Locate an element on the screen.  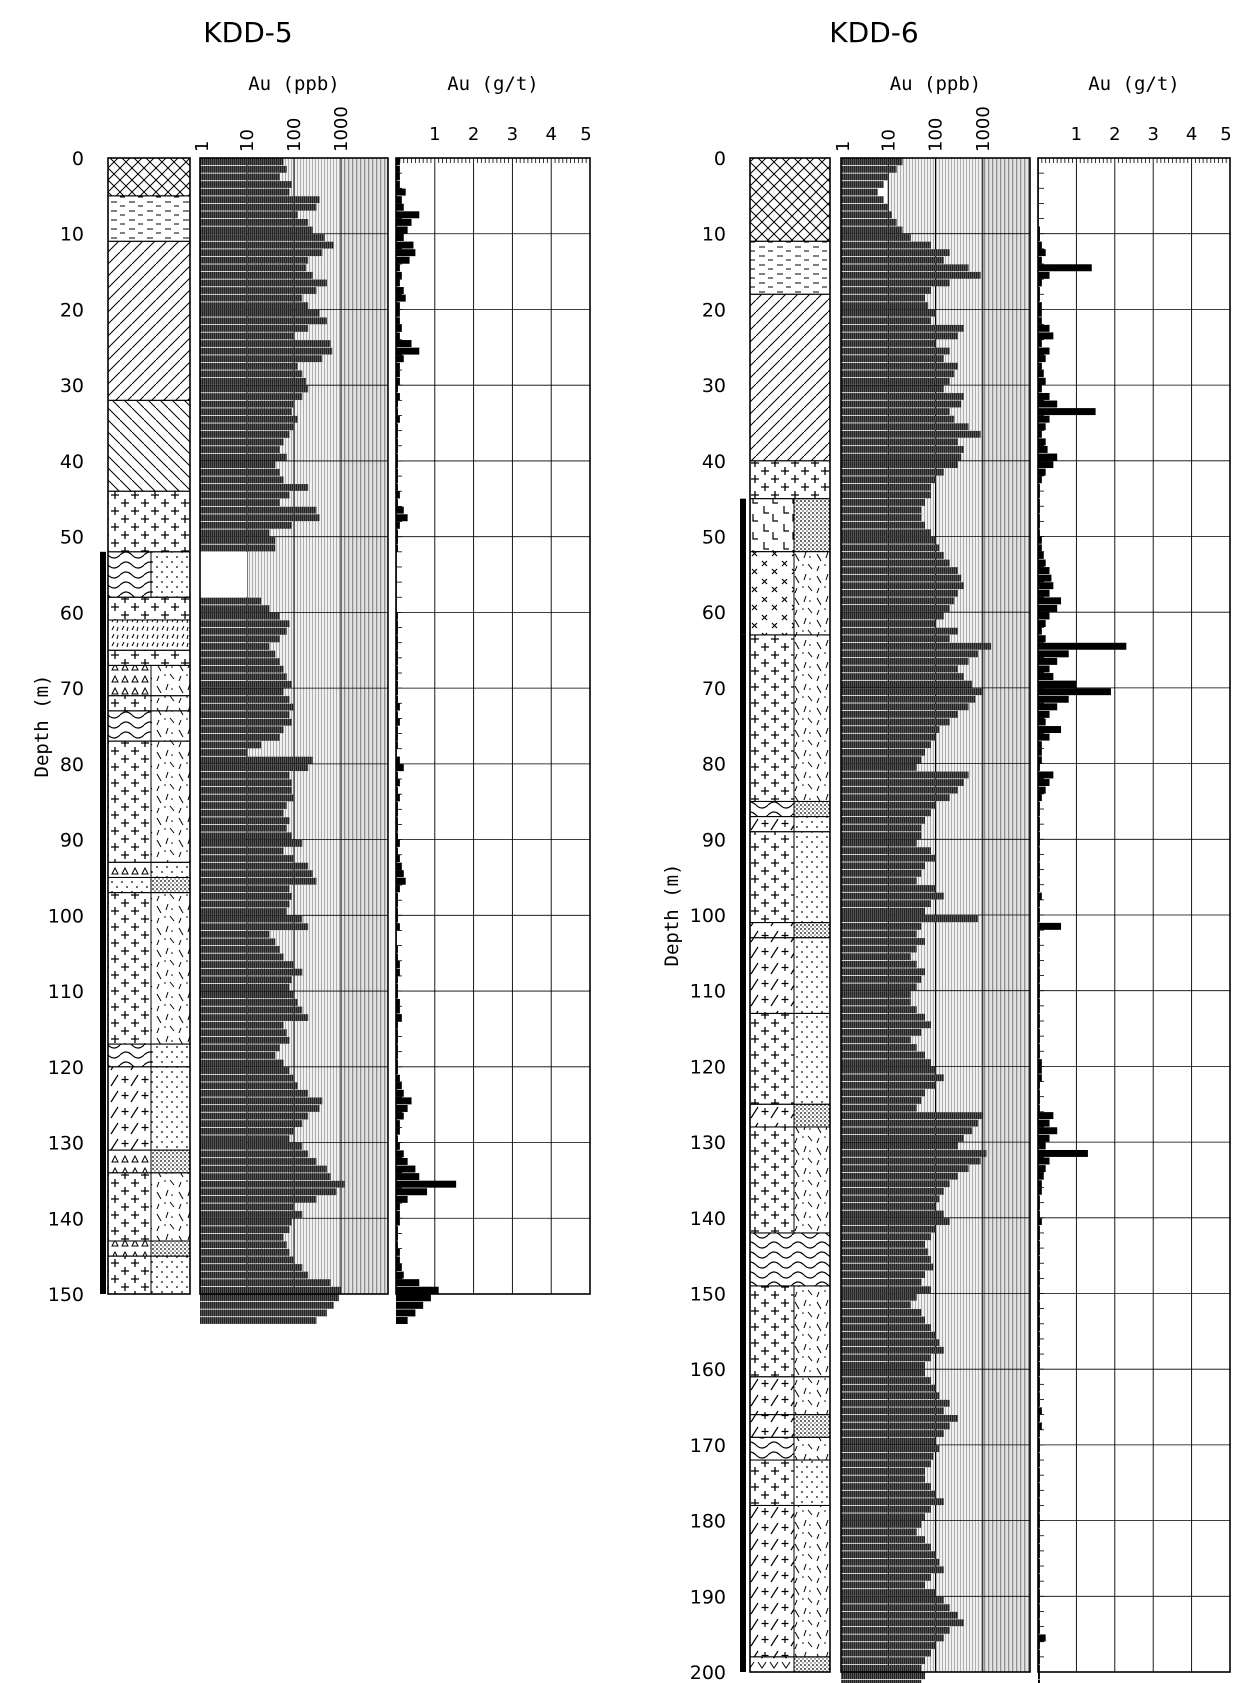
lithology-interval-secondary is located at coordinates (170, 1275).